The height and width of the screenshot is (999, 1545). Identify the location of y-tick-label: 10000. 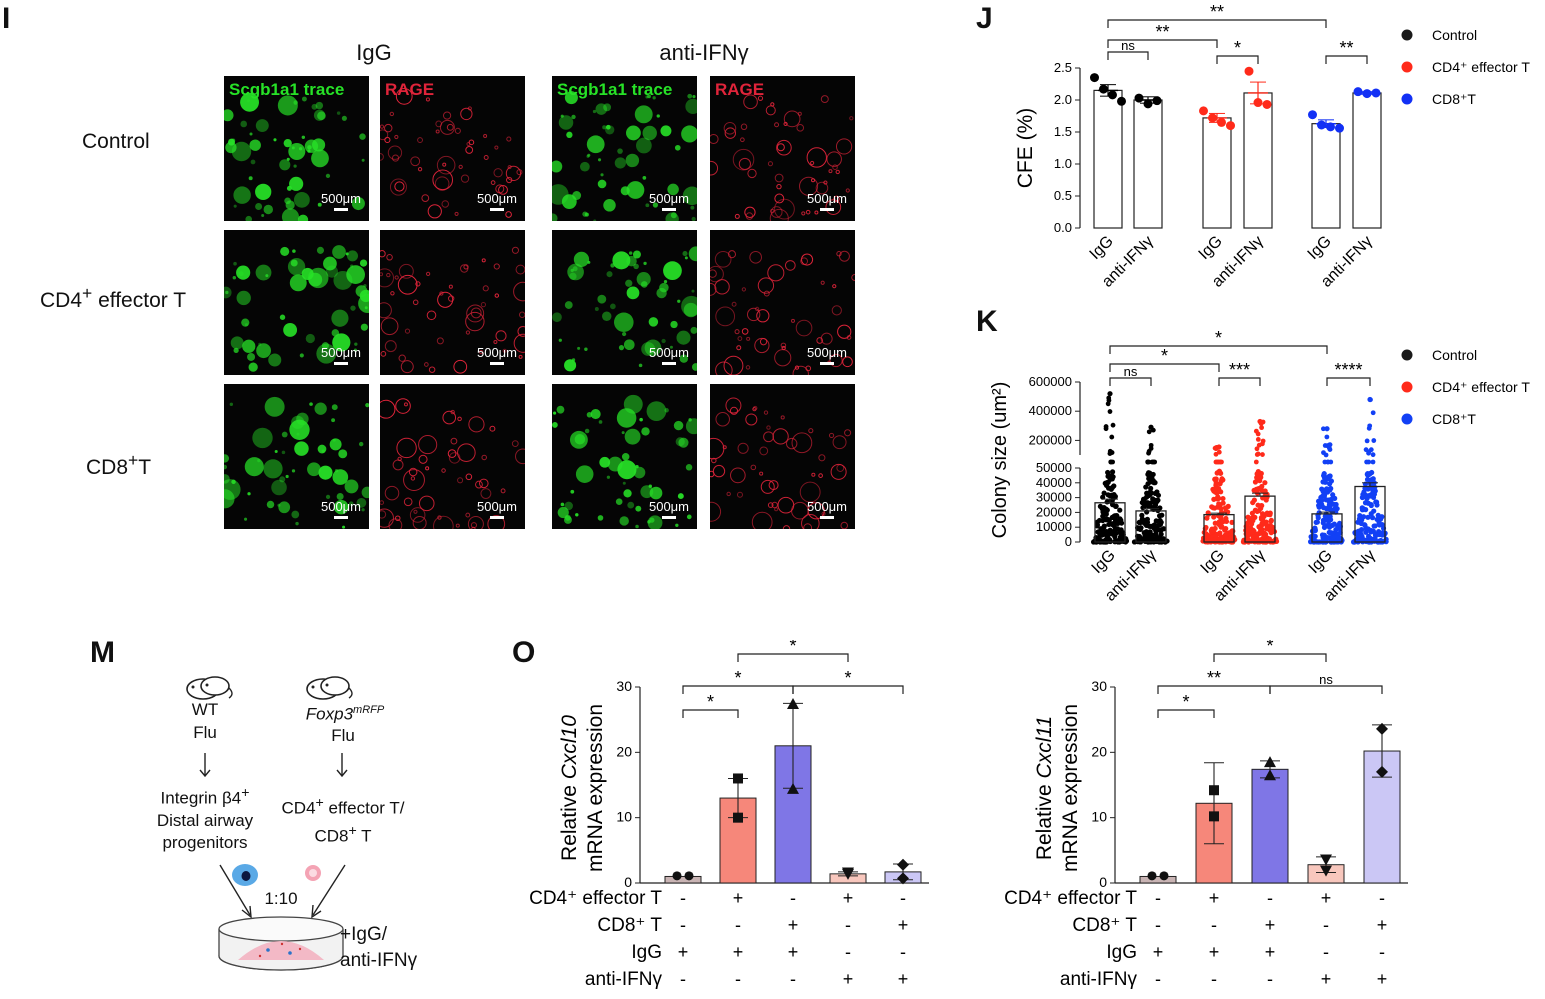
(1054, 526).